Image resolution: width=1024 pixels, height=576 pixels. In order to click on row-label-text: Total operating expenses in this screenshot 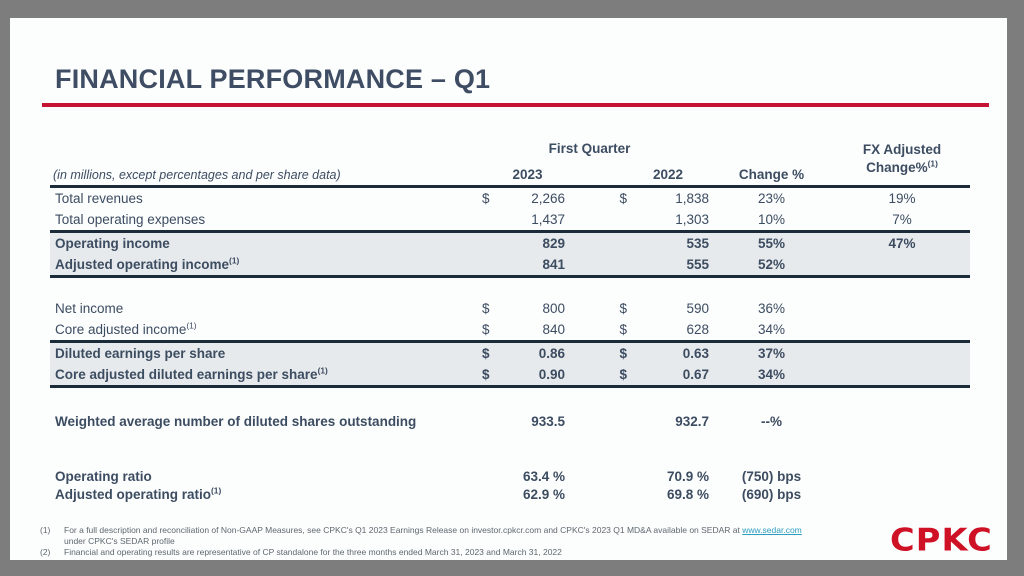, I will do `click(130, 219)`.